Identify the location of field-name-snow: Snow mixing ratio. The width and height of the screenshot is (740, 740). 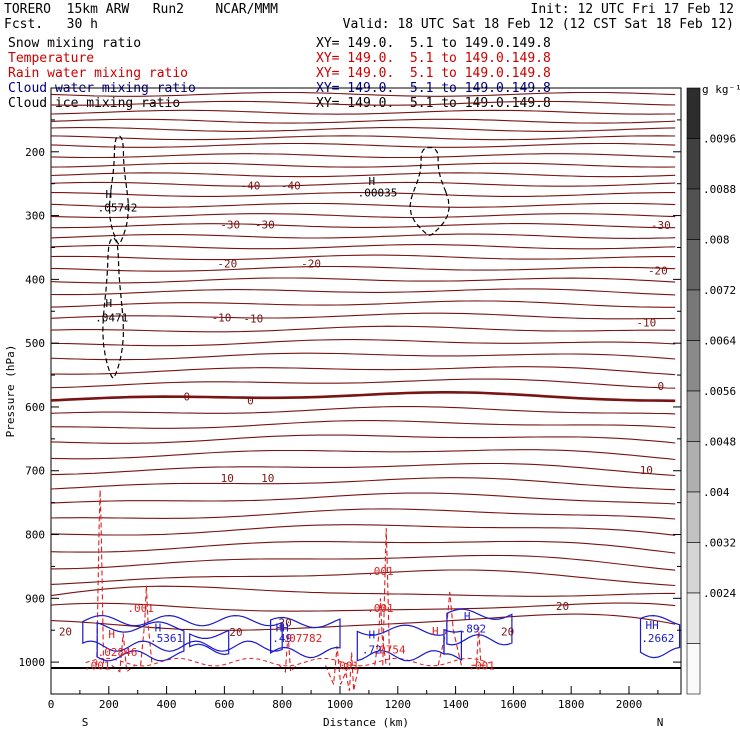
(75, 43).